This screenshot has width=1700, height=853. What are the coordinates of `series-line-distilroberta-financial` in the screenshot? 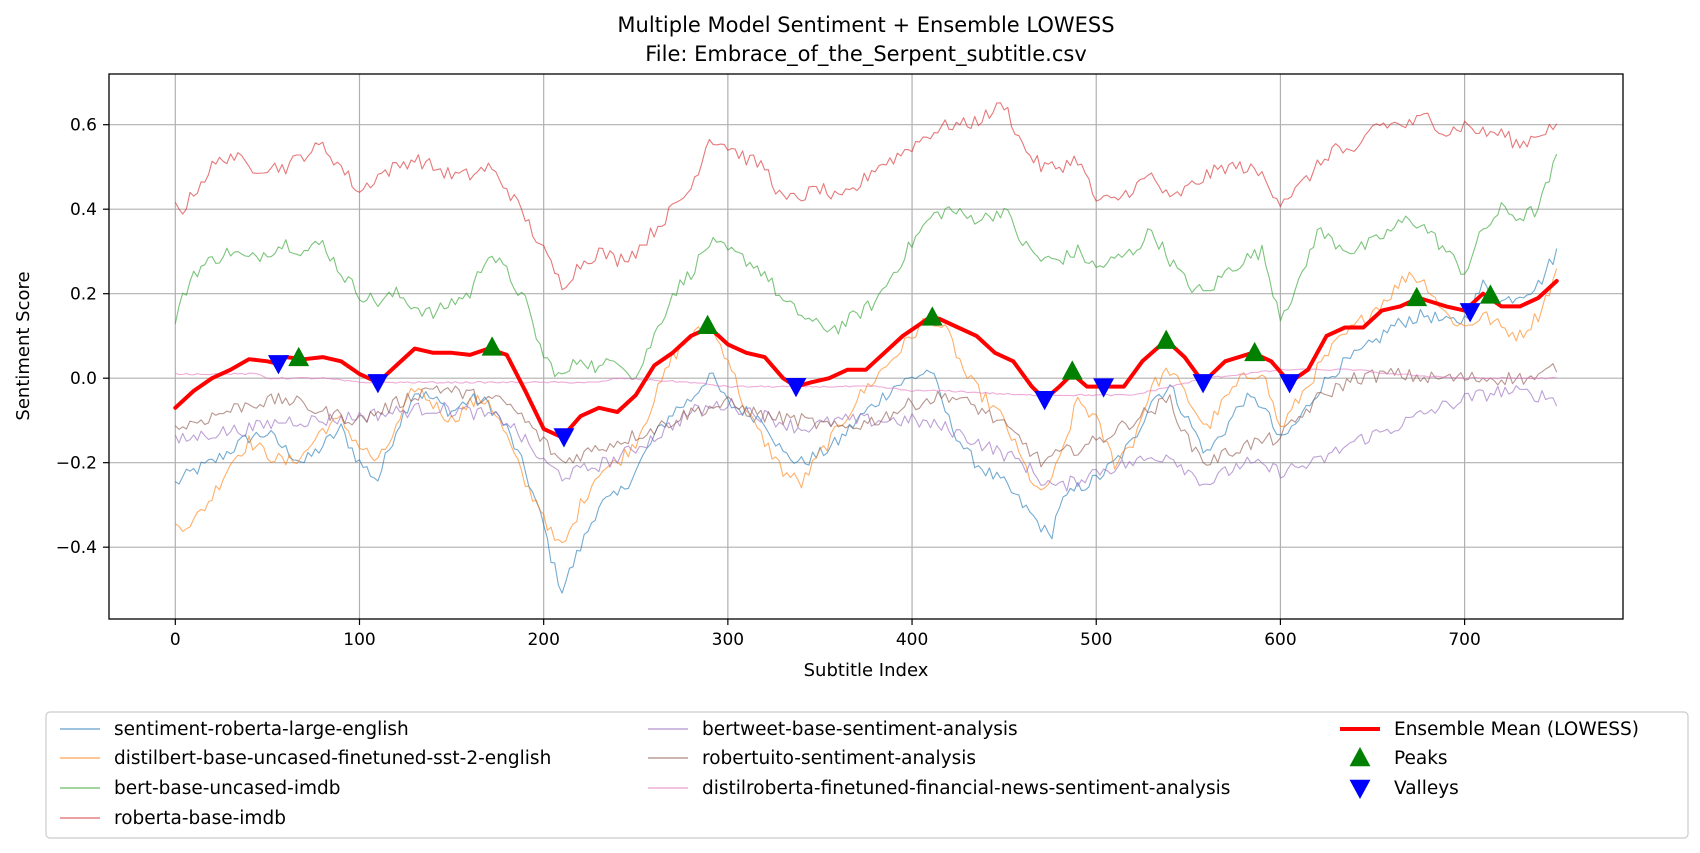 It's located at (866, 382).